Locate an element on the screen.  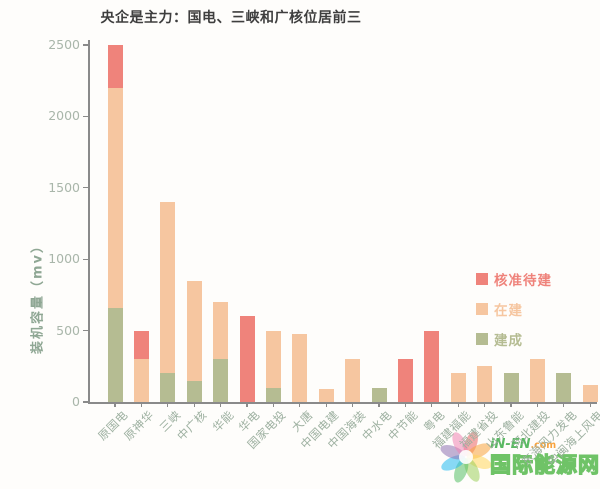
watermark-text: iN-EN.com 国际能源网 is located at coordinates (544, 456).